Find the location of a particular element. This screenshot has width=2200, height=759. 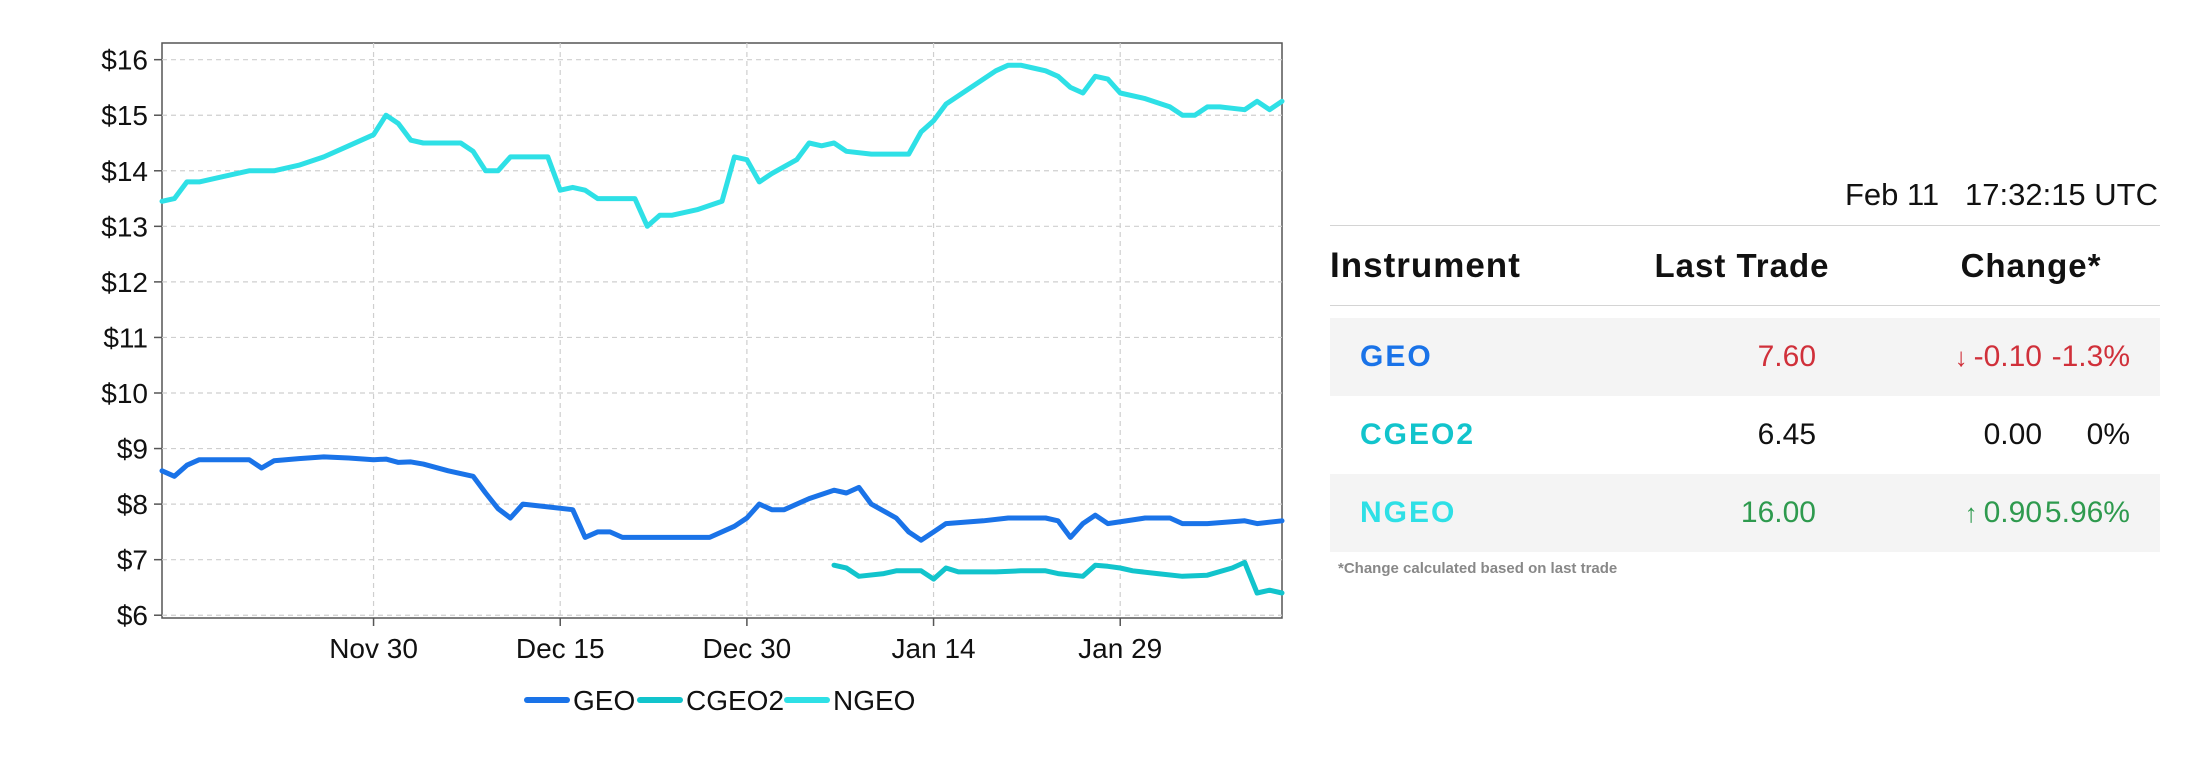

y-tick-label: $6 is located at coordinates (132, 615).